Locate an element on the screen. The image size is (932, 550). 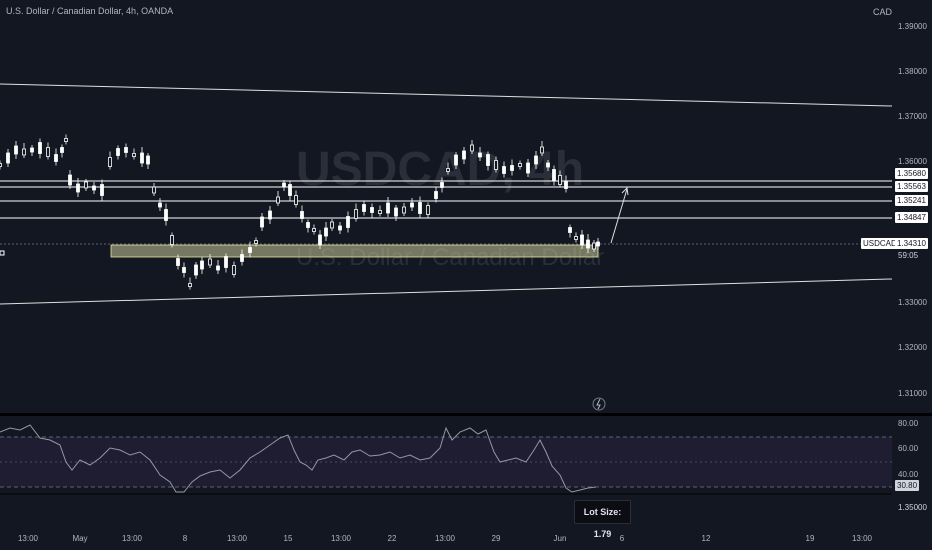
rsi-line is located at coordinates (298, 458).